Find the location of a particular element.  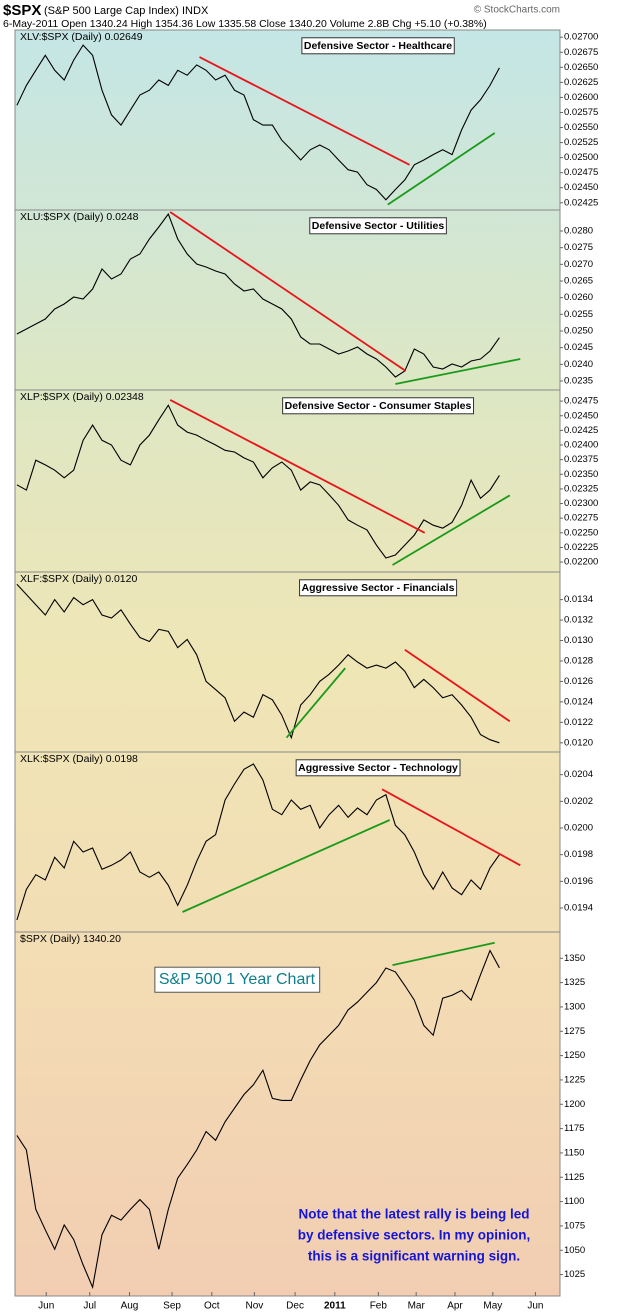

panel-title: XLF:$SPX (Daily) 0.0120 is located at coordinates (78, 579).